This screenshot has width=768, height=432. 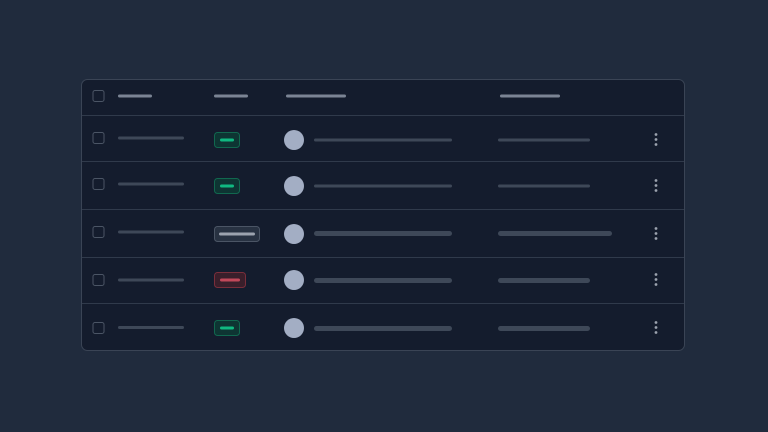 I want to click on table-header, so click(x=326, y=96).